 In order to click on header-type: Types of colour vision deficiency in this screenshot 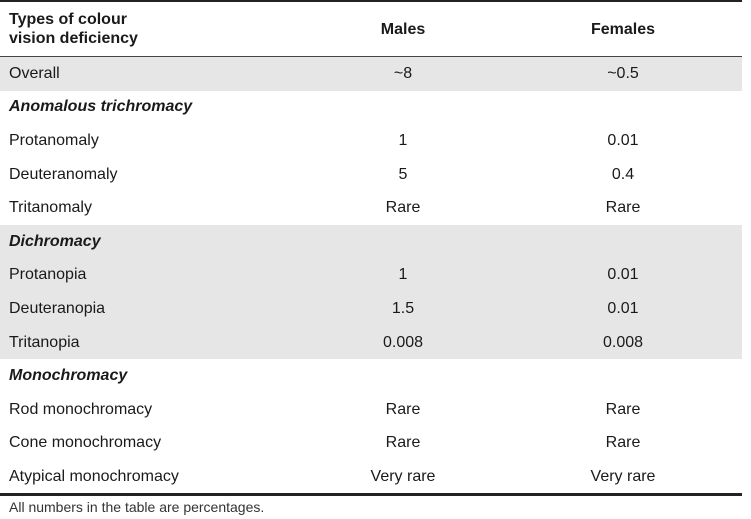, I will do `click(150, 29)`.